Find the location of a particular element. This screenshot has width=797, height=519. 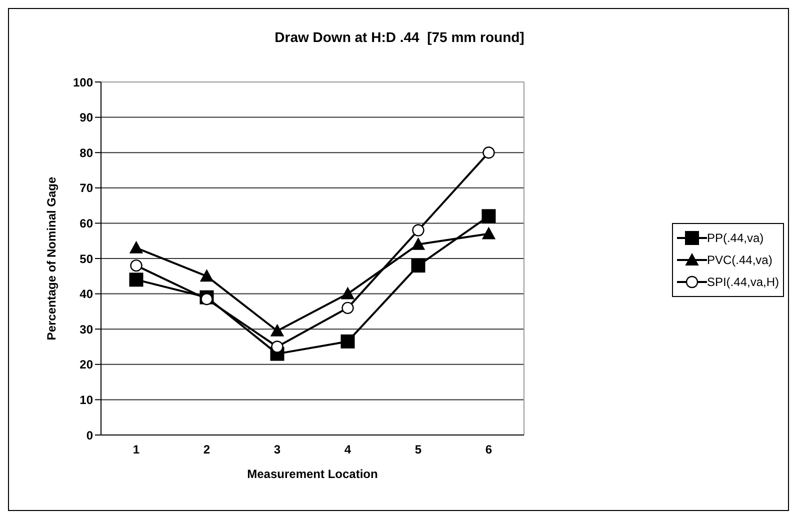

y-tick-label: 0 is located at coordinates (90, 435).